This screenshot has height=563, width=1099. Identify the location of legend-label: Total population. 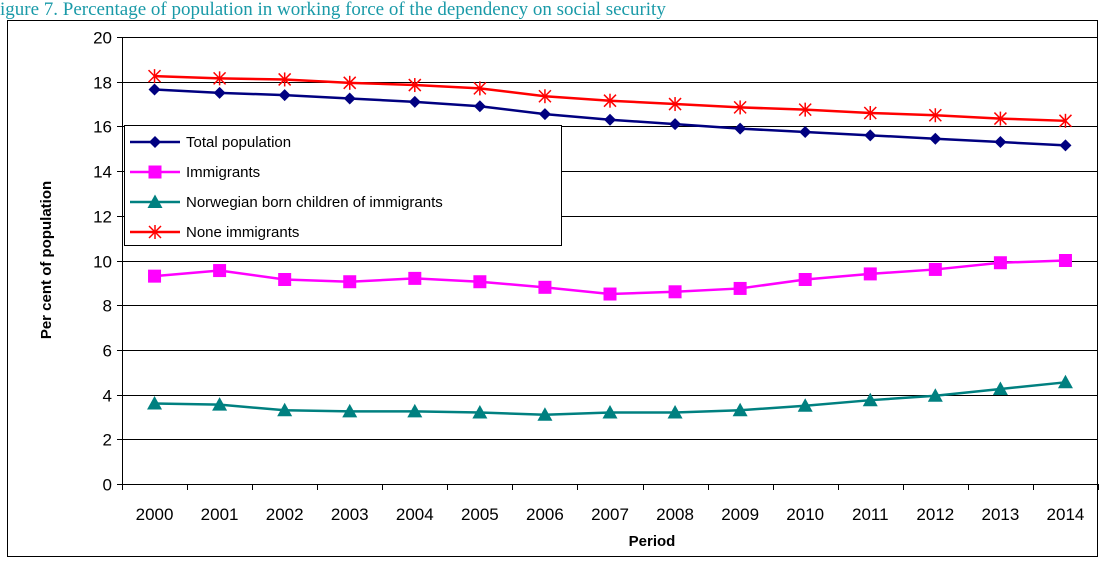
(238, 142).